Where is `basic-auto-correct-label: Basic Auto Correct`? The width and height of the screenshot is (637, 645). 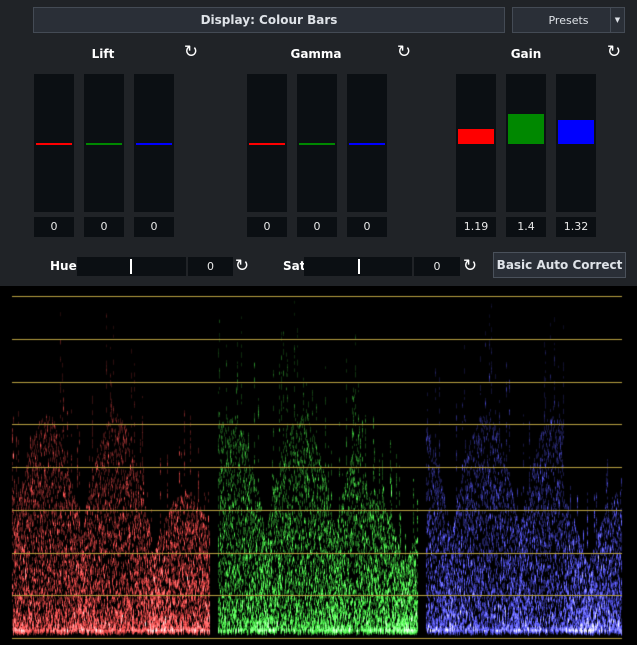 basic-auto-correct-label: Basic Auto Correct is located at coordinates (559, 265).